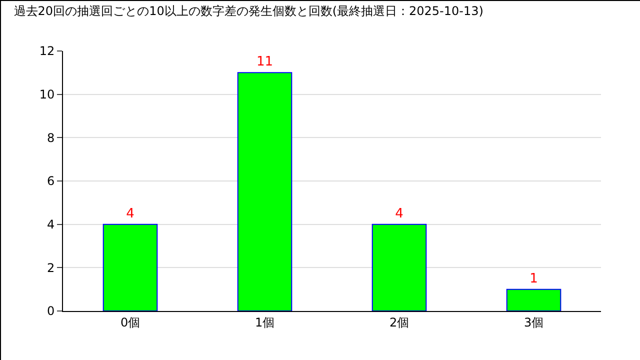  I want to click on y-tick-label: 4, so click(50, 225).